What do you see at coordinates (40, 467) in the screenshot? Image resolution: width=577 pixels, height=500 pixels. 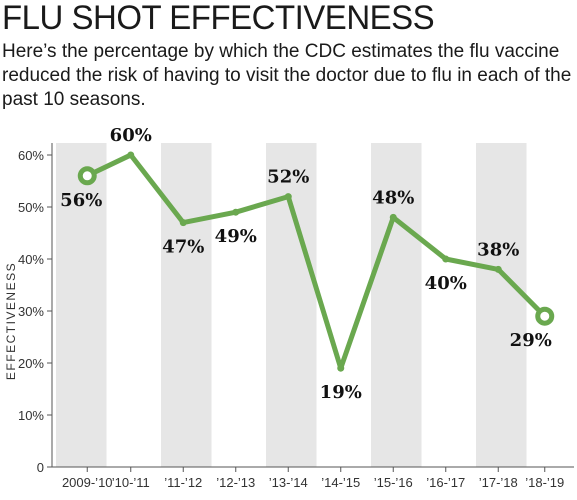 I see `y-tick-label: 0` at bounding box center [40, 467].